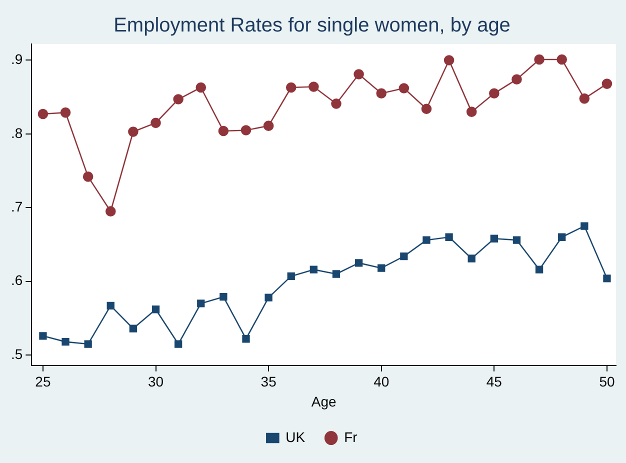  I want to click on y-tick-label: .6, so click(16, 280).